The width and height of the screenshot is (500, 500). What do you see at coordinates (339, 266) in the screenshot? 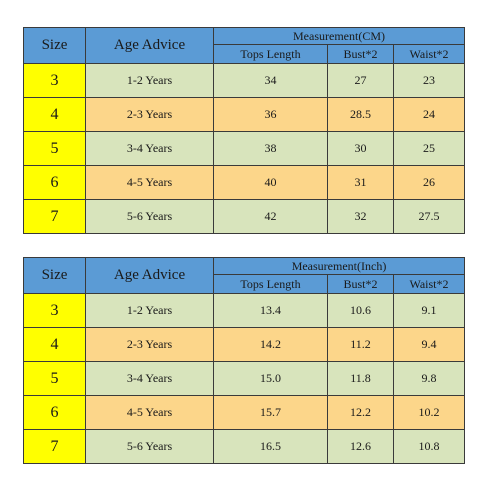
I see `measurement-header: Measurement(Inch)` at bounding box center [339, 266].